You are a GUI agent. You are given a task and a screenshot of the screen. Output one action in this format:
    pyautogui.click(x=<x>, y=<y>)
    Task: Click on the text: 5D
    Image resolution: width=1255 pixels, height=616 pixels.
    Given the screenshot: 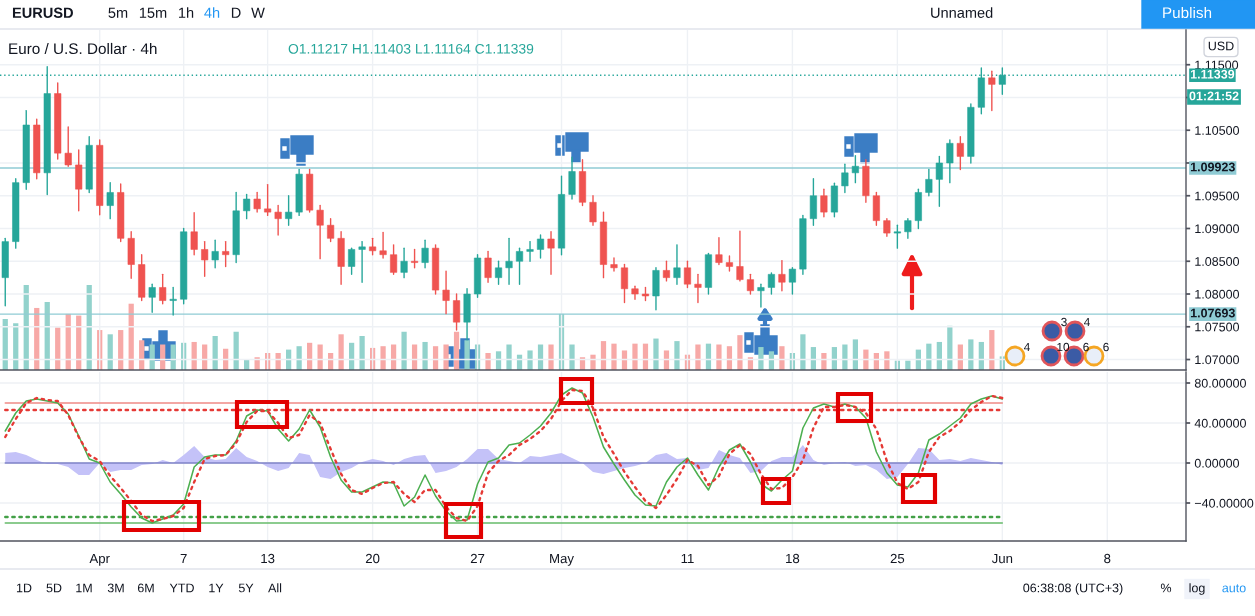 What is the action you would take?
    pyautogui.click(x=54, y=588)
    